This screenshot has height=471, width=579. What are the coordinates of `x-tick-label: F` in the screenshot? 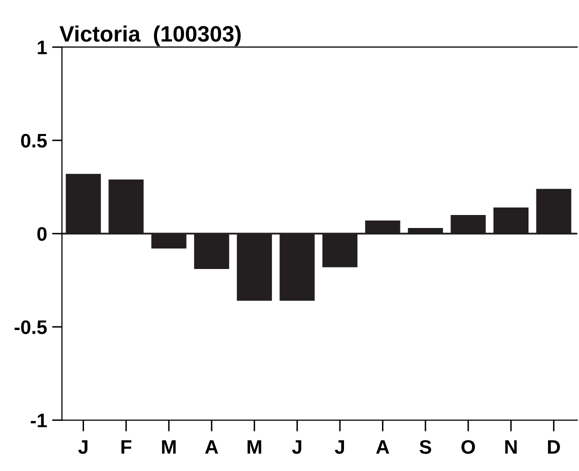 It's located at (126, 447).